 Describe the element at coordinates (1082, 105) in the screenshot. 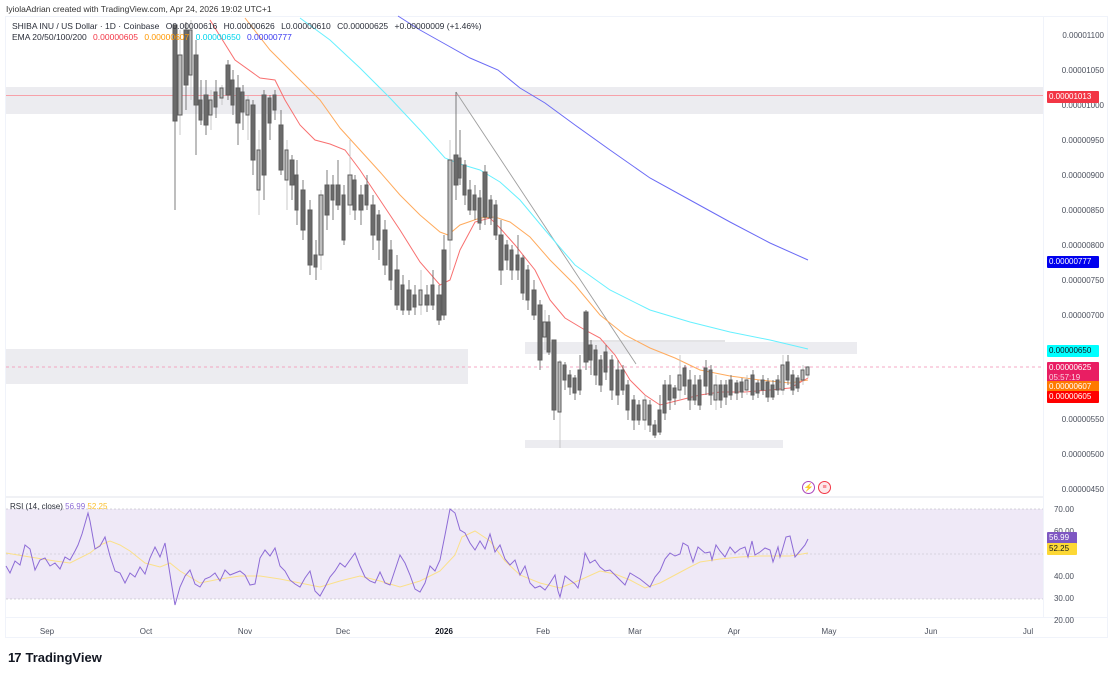

I see `price-tick: 0.00001000` at that location.